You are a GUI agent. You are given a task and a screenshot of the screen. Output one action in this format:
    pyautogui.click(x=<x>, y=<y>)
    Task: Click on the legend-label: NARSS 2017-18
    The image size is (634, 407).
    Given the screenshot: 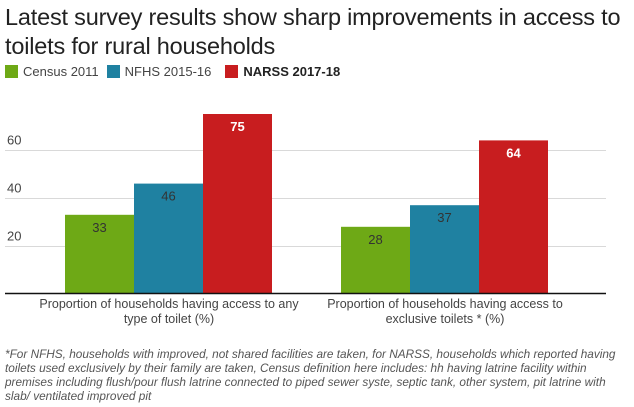 What is the action you would take?
    pyautogui.click(x=292, y=71)
    